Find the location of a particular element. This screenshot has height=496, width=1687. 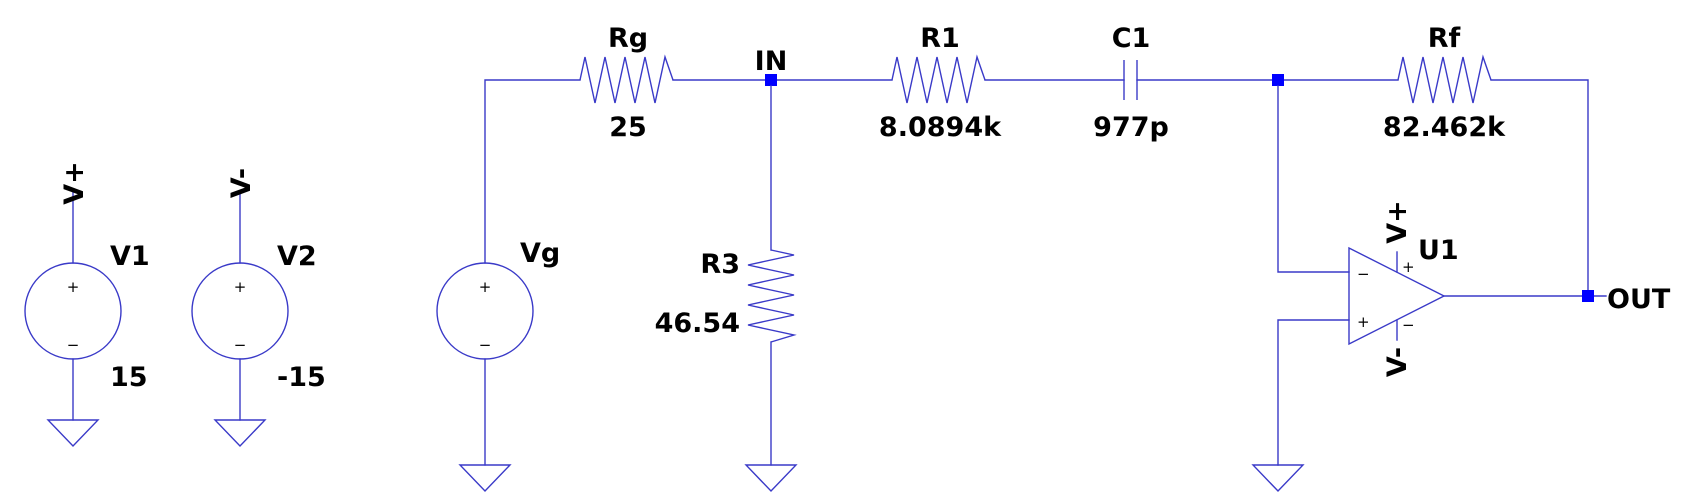

ground-symbol-v1 is located at coordinates (73, 433).